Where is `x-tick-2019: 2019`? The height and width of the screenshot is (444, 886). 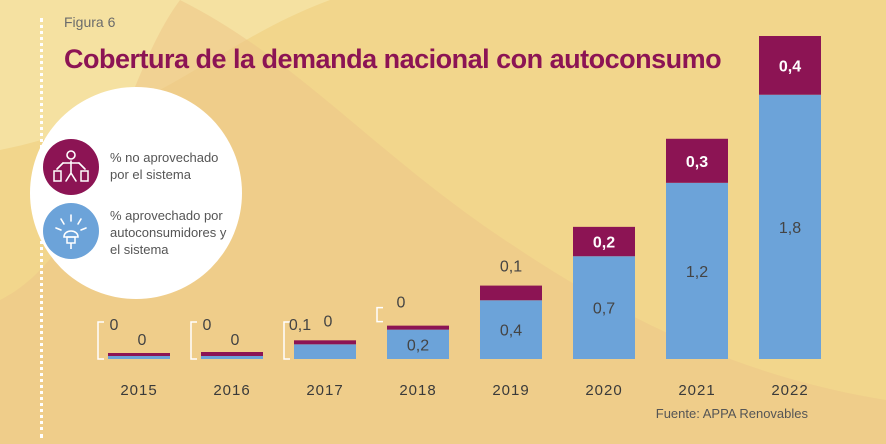 x-tick-2019: 2019 is located at coordinates (510, 390).